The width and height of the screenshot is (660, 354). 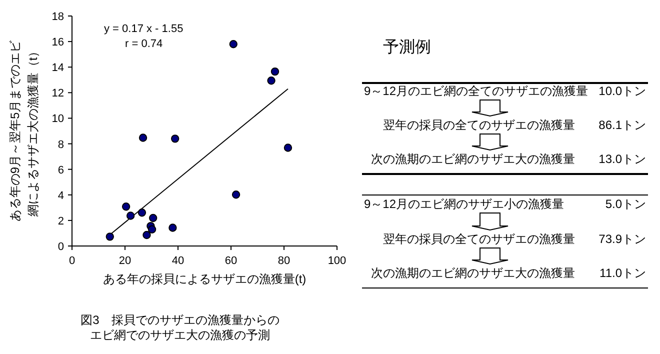 What do you see at coordinates (622, 91) in the screenshot?
I see `text: 10.0トン` at bounding box center [622, 91].